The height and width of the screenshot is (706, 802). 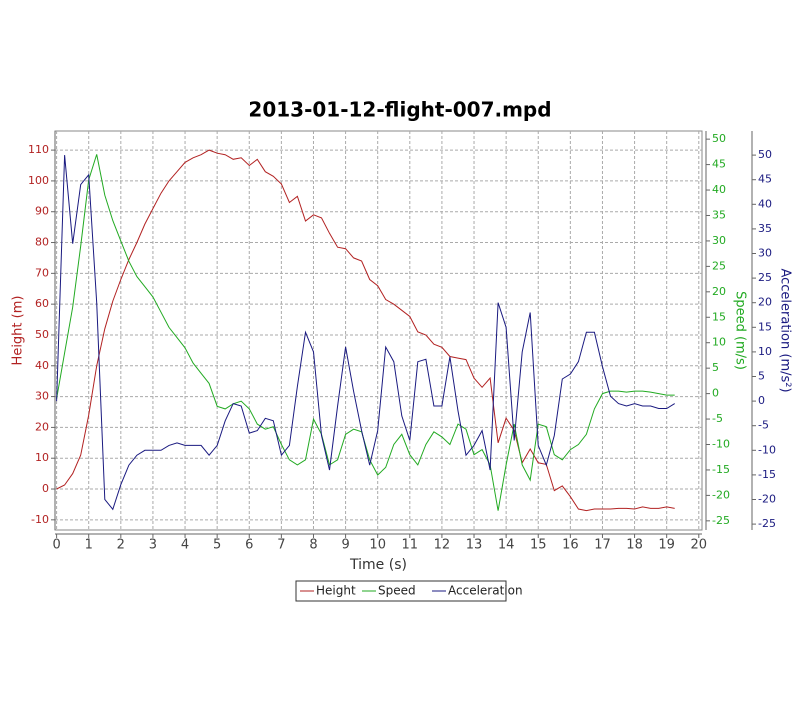 What do you see at coordinates (761, 400) in the screenshot?
I see `y3-tick-label: 0` at bounding box center [761, 400].